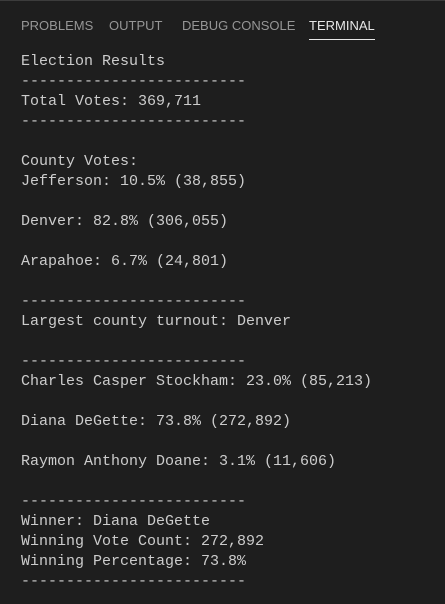 This screenshot has height=604, width=445. Describe the element at coordinates (80, 161) in the screenshot. I see `terminal-line: County Votes:` at that location.